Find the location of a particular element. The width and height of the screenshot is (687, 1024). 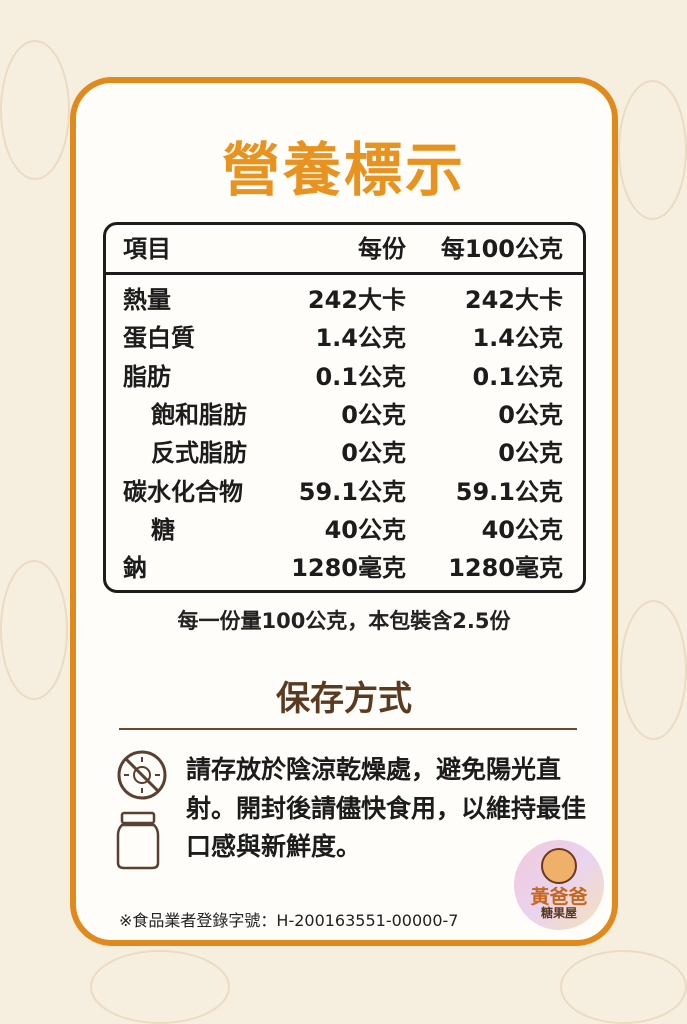

row-per-100g: 1.4公克 is located at coordinates (517, 338).